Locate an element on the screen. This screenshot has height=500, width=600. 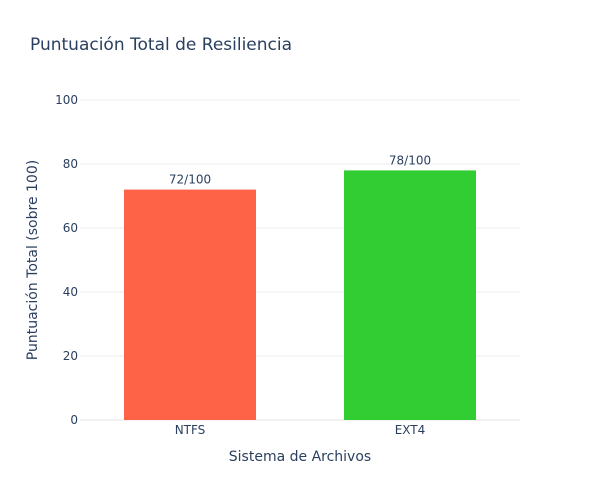
x-tick-label-ntfs: NTFS is located at coordinates (190, 430).